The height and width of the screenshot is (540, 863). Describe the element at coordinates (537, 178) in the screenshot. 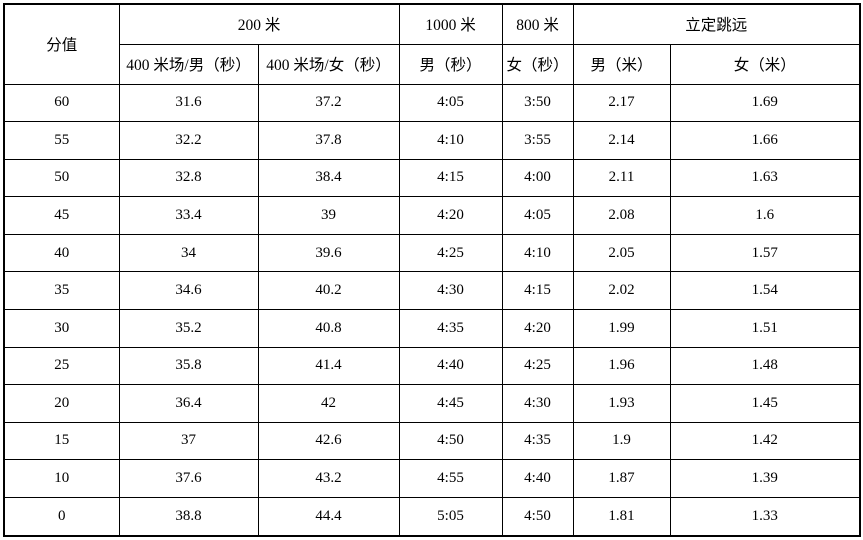

I see `table-cell: 4:00` at that location.